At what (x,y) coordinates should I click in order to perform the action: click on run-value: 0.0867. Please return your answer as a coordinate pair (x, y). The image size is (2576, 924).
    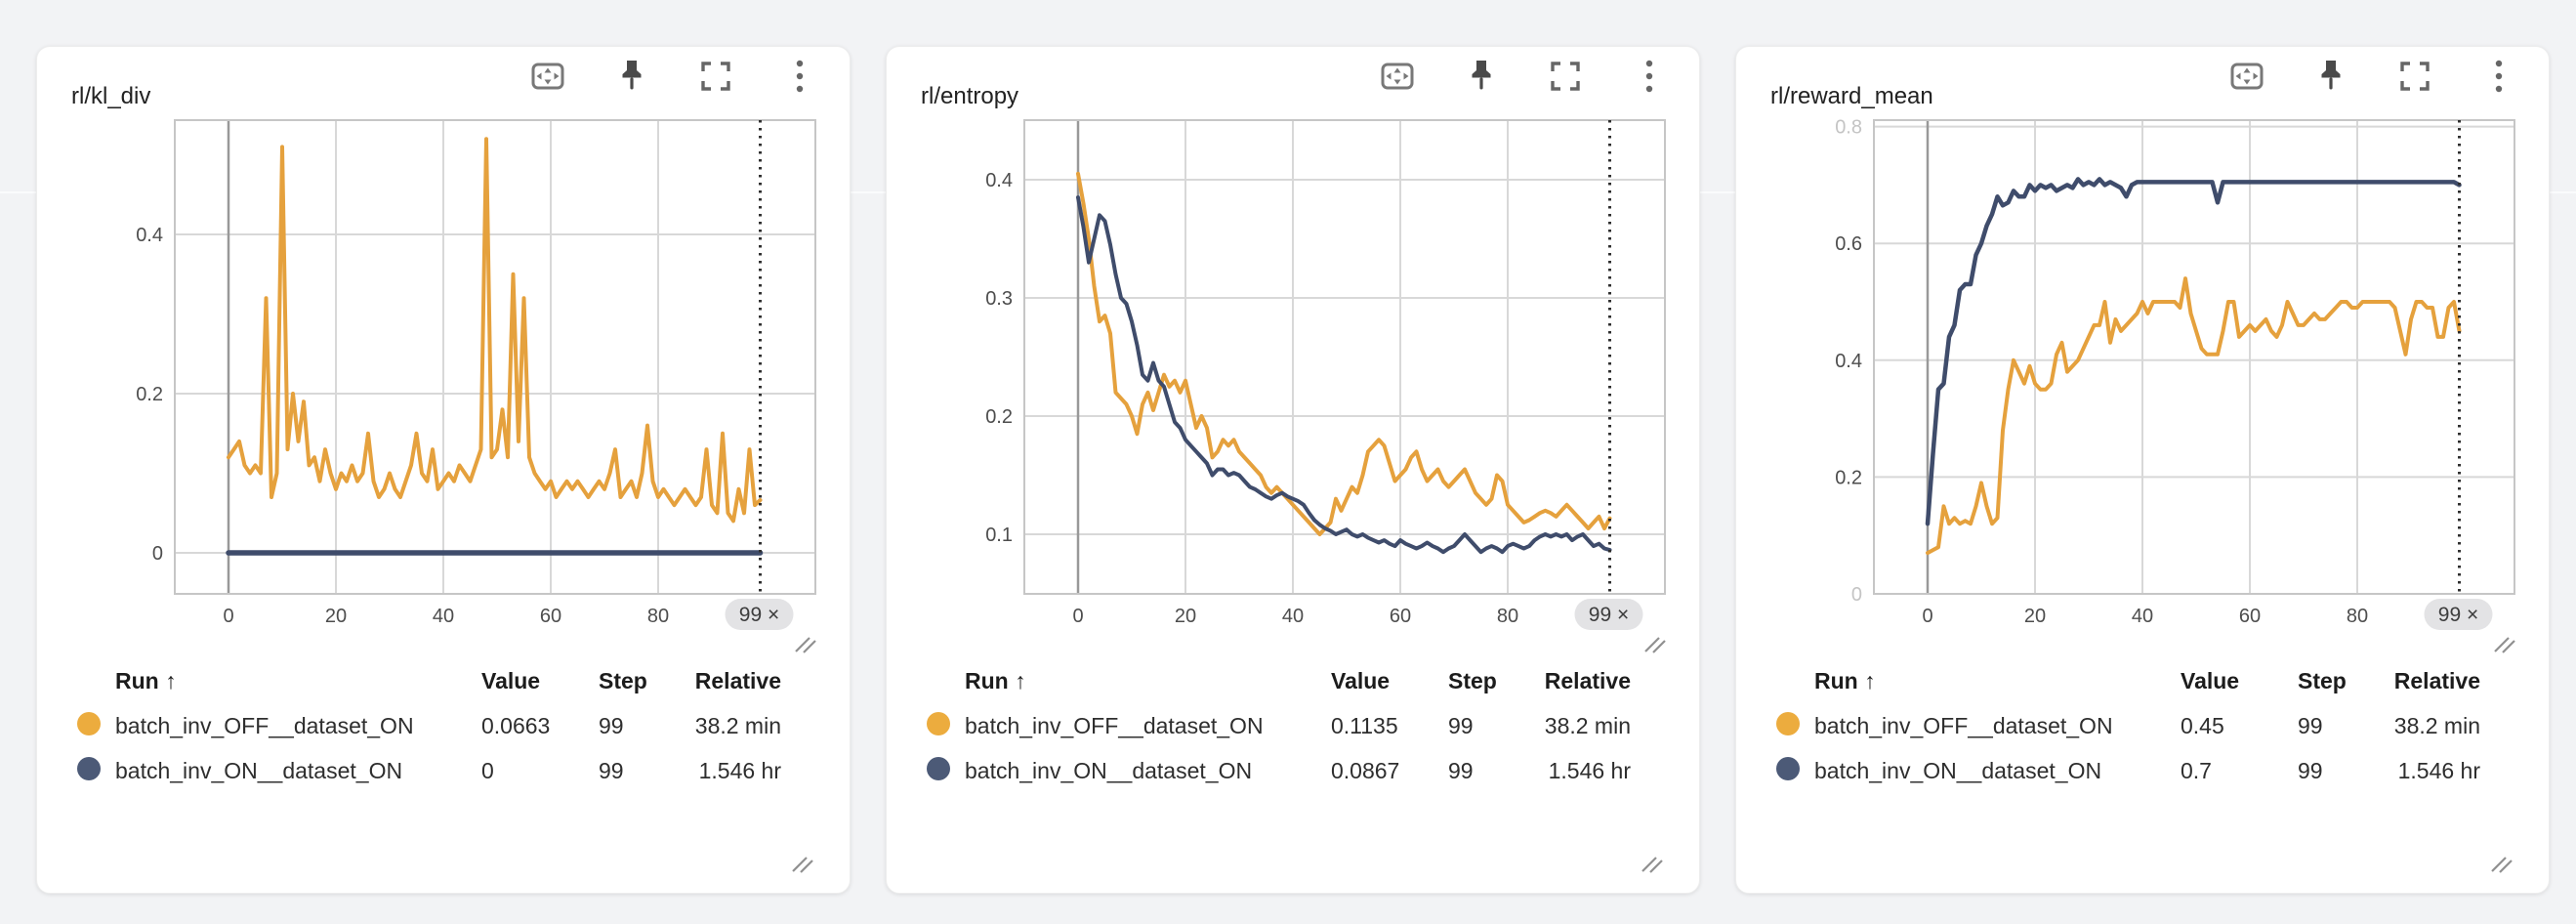
    Looking at the image, I should click on (1365, 770).